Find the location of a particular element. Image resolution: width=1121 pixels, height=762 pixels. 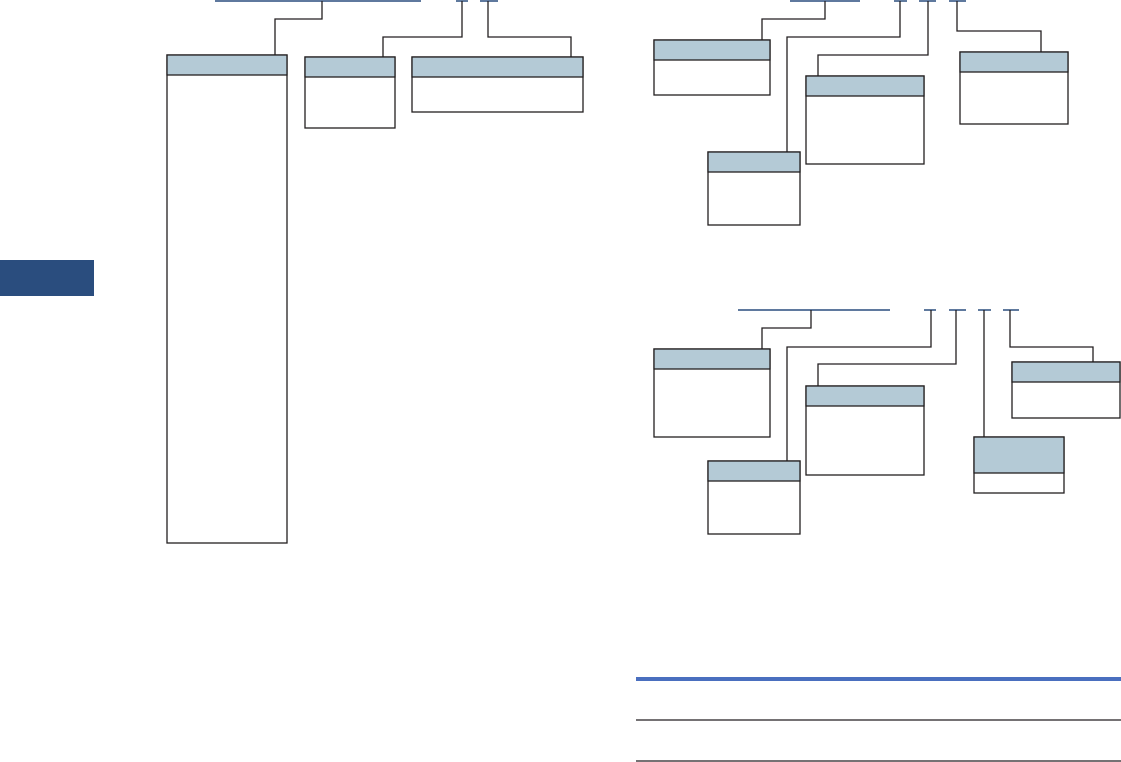

side-section-tab is located at coordinates (47, 278).